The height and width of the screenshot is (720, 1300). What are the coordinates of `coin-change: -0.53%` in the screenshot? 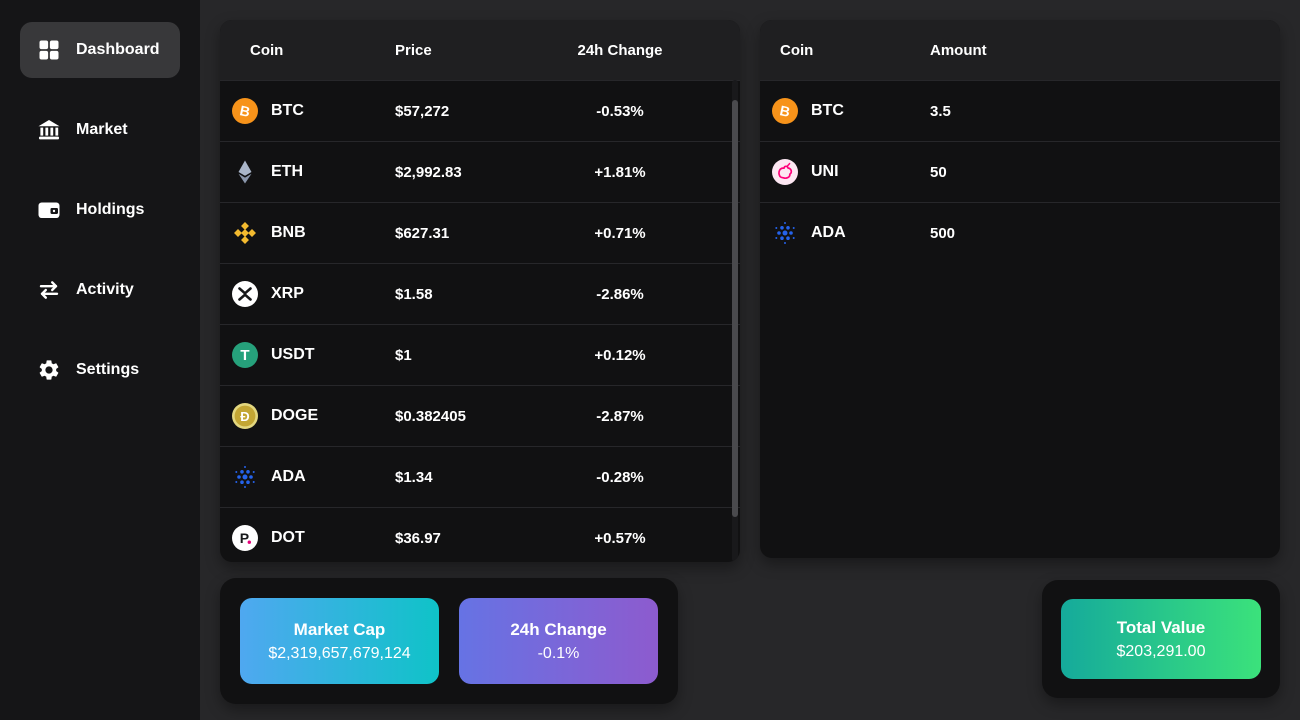 It's located at (620, 111).